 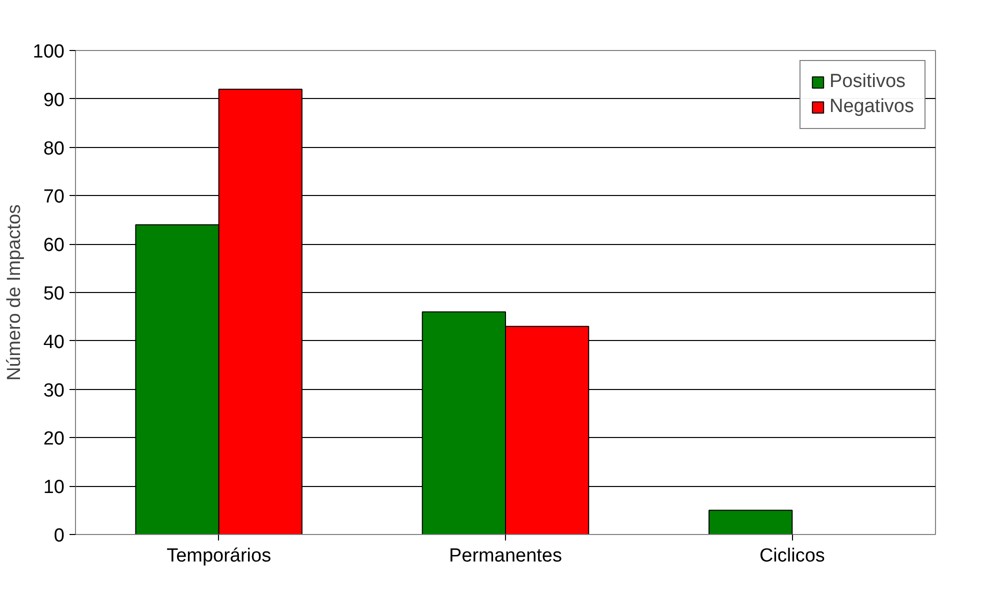 I want to click on y-tick-label: 80, so click(x=54, y=149).